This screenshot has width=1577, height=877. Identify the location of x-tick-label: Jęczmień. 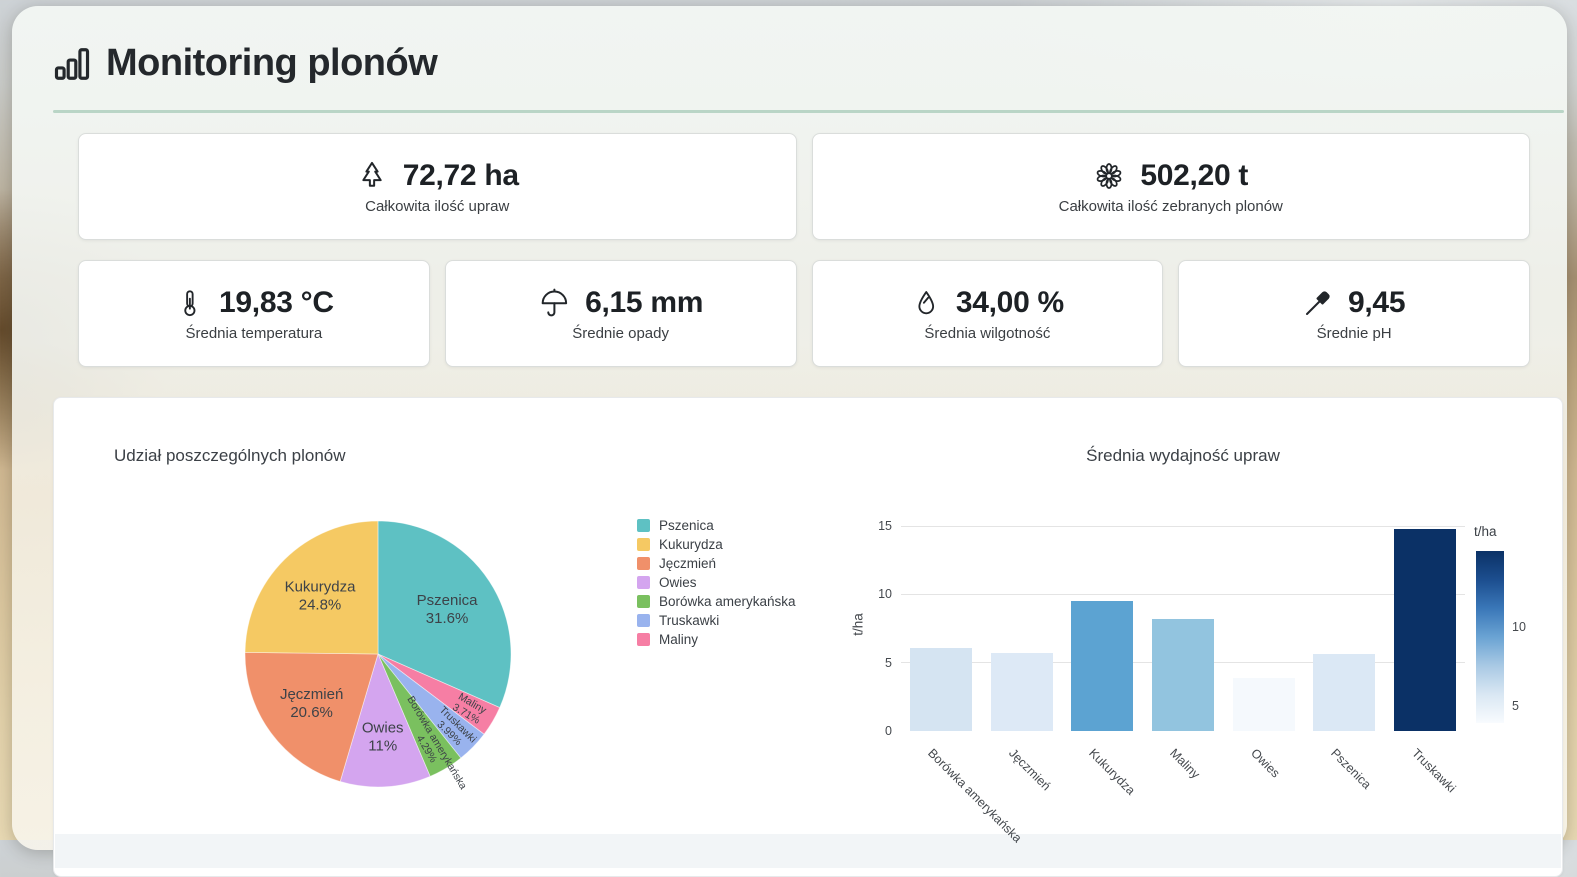
(1029, 770).